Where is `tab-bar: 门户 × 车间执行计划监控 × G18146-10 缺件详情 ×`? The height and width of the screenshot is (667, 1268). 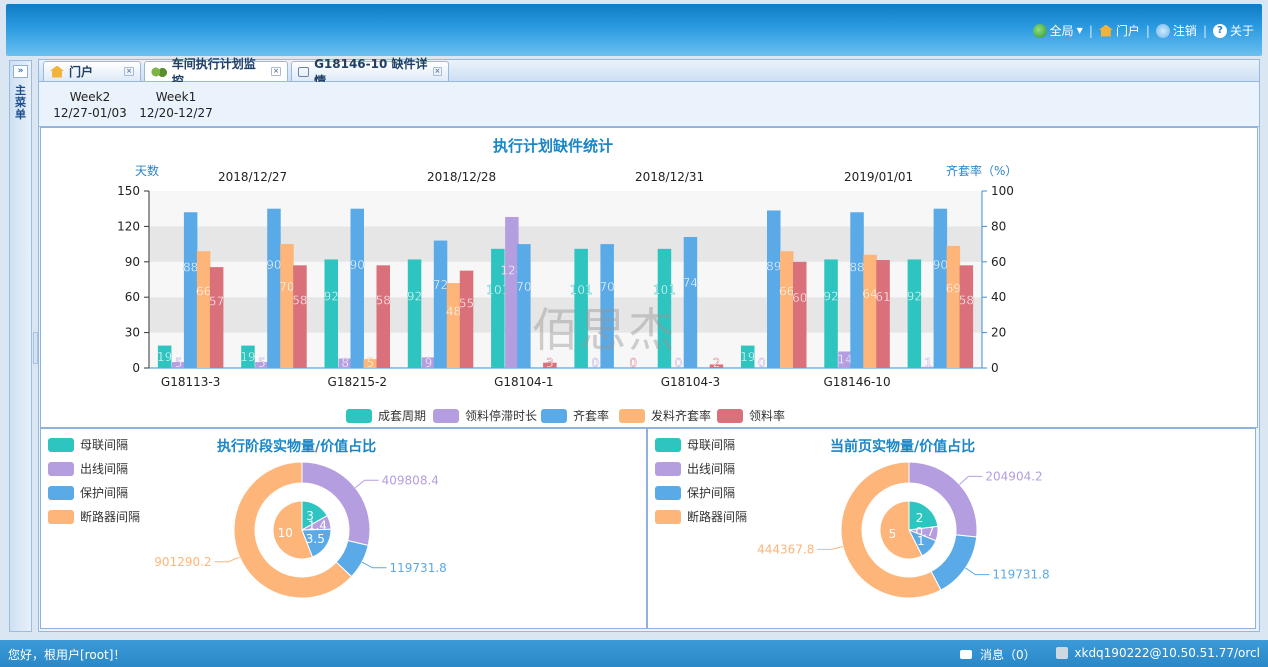 tab-bar: 门户 × 车间执行计划监控 × G18146-10 缺件详情 × is located at coordinates (649, 72).